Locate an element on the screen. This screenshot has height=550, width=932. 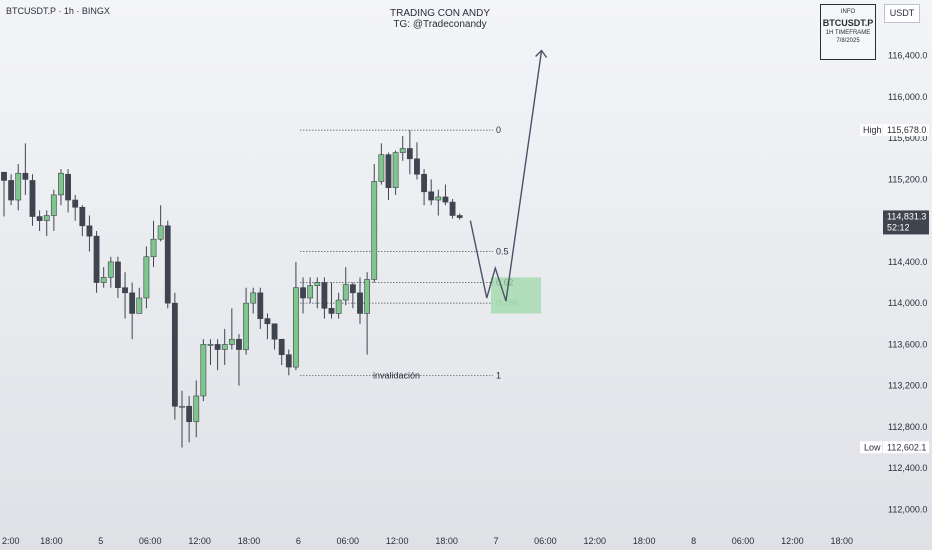
info-box: INFO BTCUSDT.P 1H TIMEFRAME 7/8/2025 is located at coordinates (848, 32).